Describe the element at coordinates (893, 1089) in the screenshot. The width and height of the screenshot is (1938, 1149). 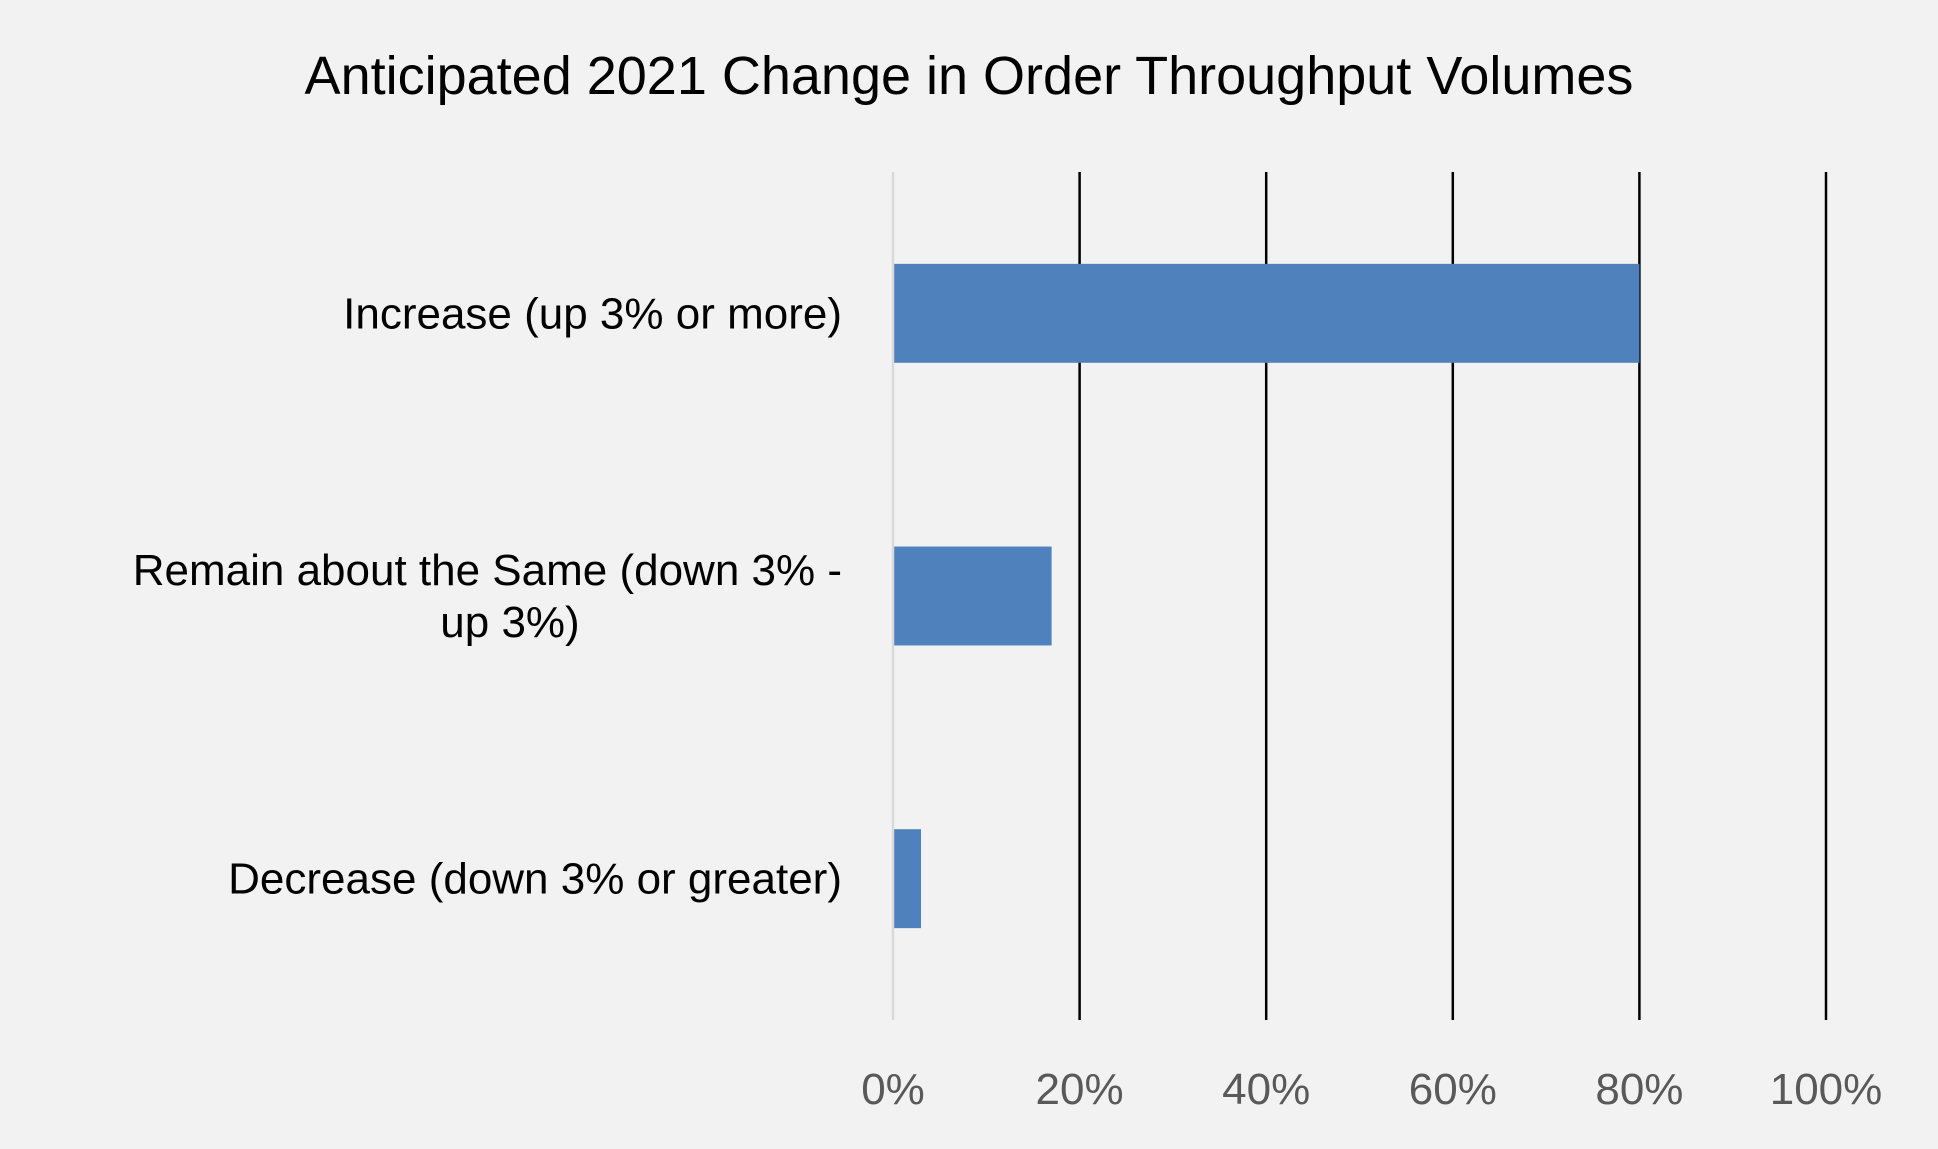
I see `x-tick-label-0: 0%` at that location.